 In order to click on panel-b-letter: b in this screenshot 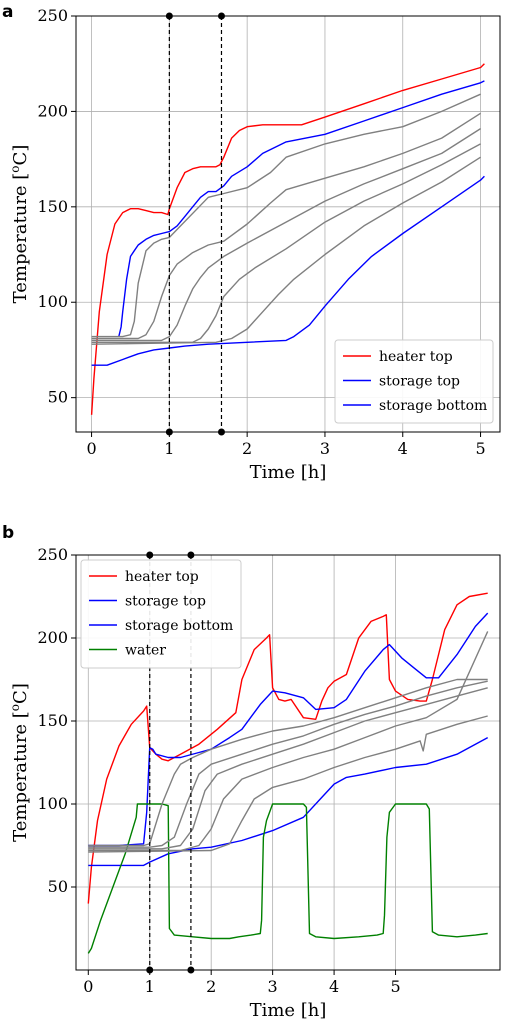, I will do `click(8, 533)`.